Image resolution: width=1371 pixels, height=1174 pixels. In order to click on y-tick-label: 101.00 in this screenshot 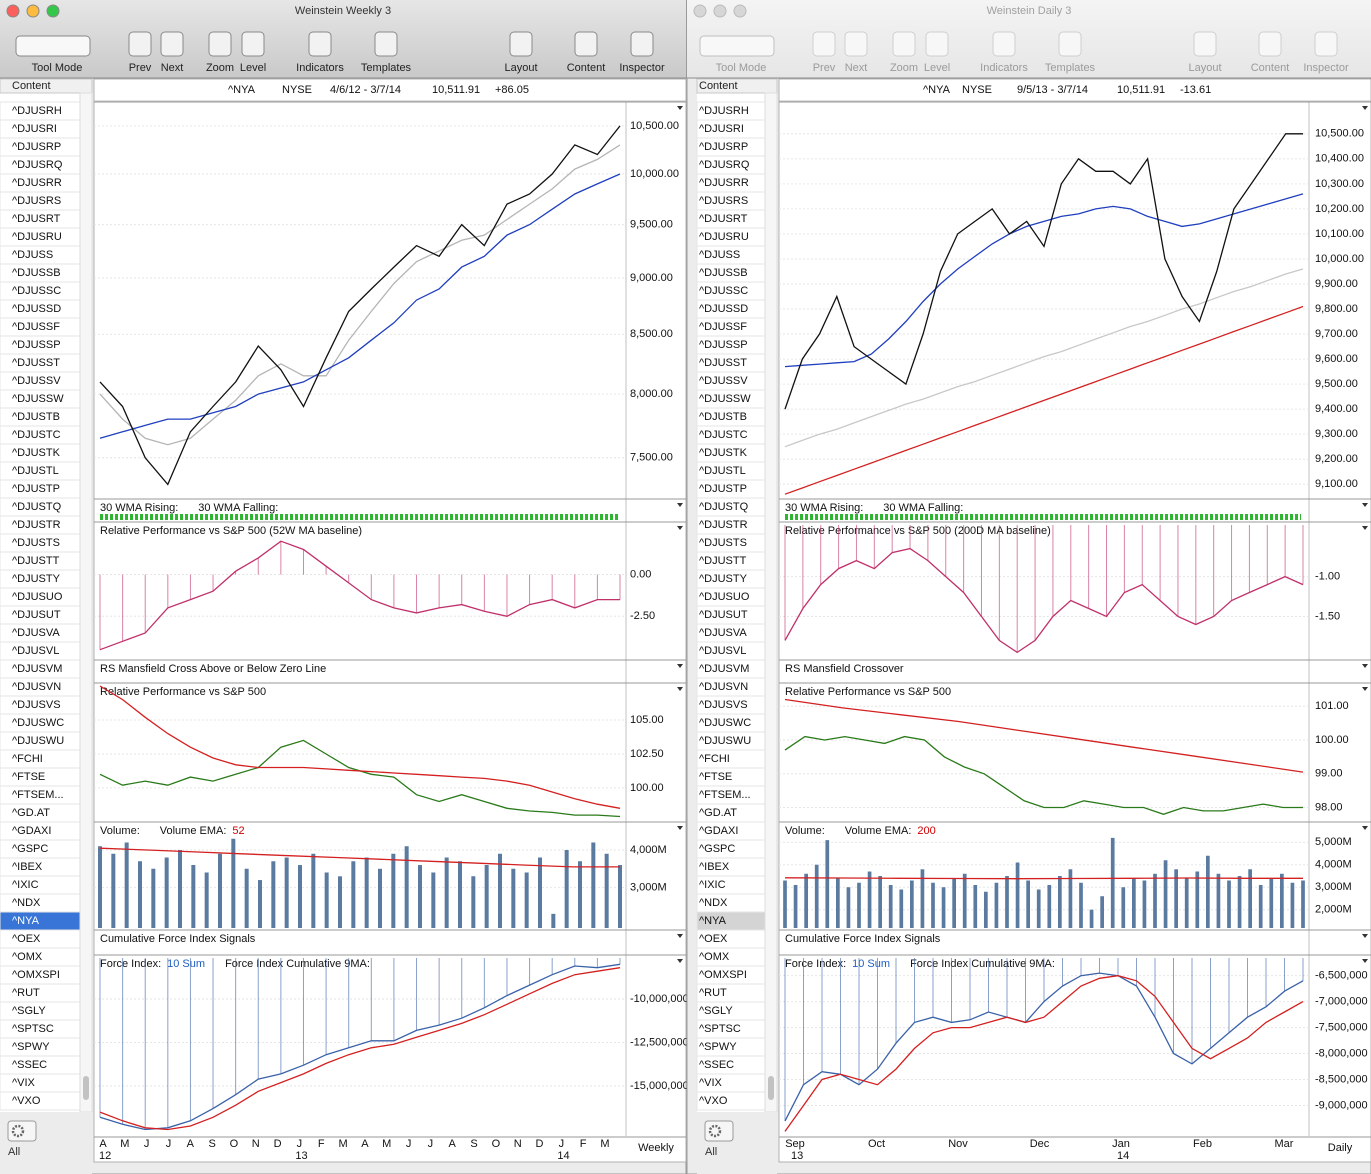, I will do `click(1332, 706)`.